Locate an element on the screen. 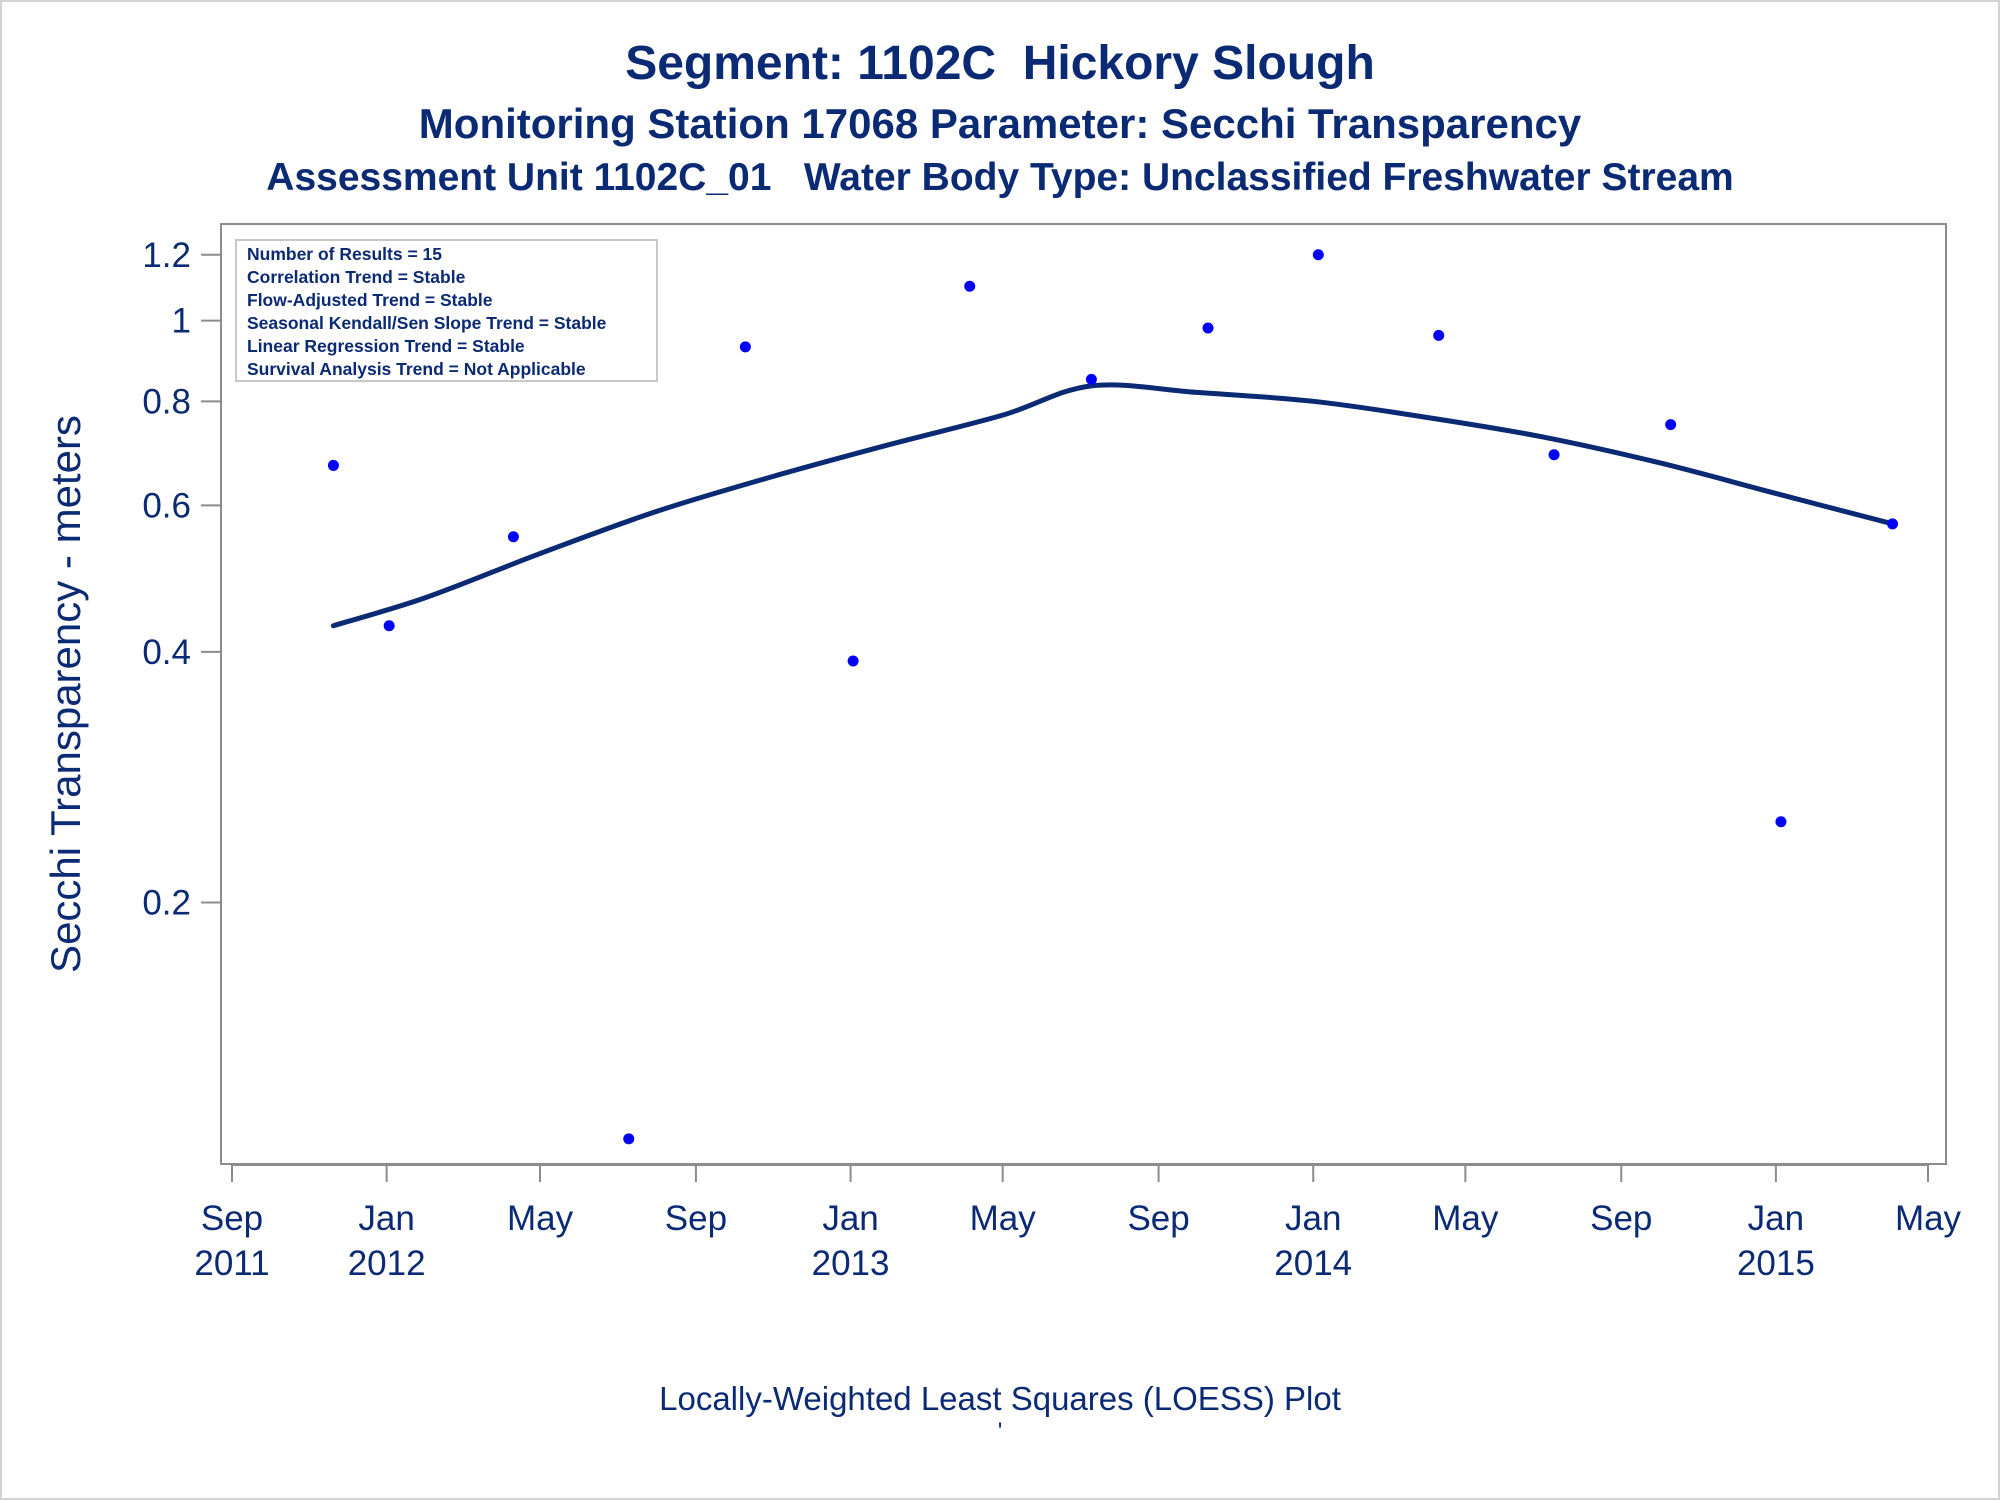  y-tick-label: 1.2 is located at coordinates (166, 255).